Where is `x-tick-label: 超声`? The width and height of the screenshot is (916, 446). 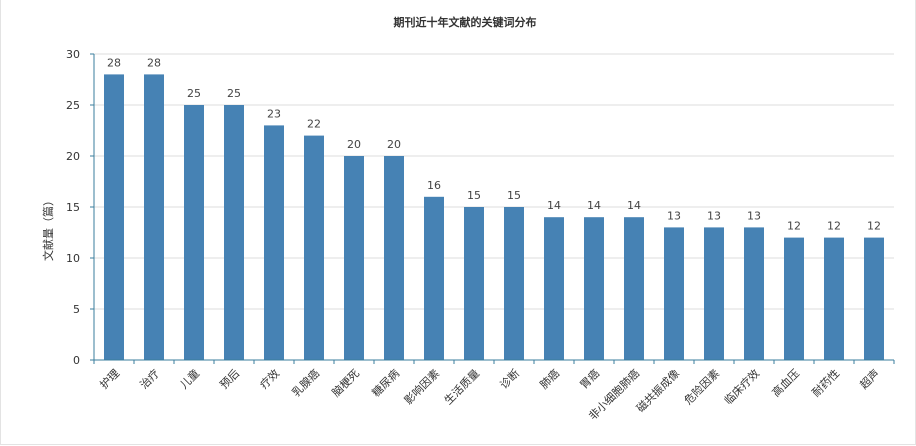 x-tick-label: 超声 is located at coordinates (869, 378).